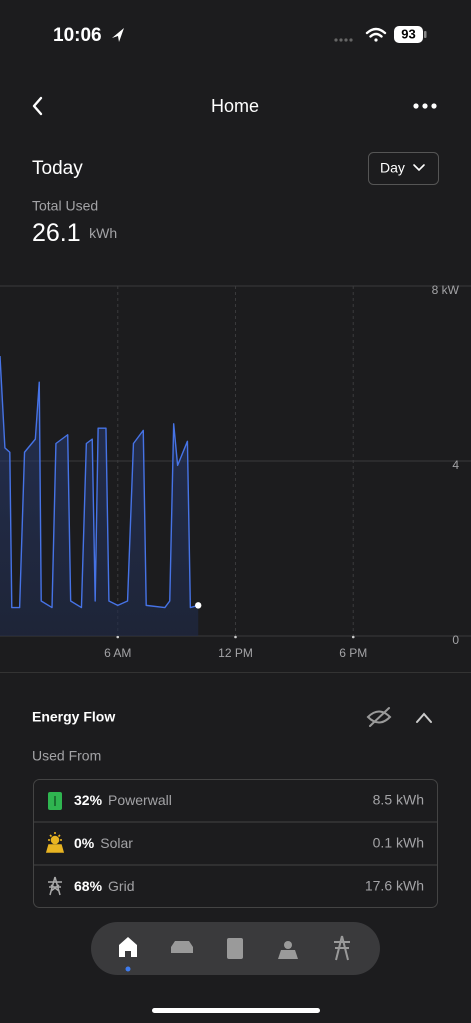 Image resolution: width=471 pixels, height=1023 pixels. I want to click on tab-grid, so click(342, 948).